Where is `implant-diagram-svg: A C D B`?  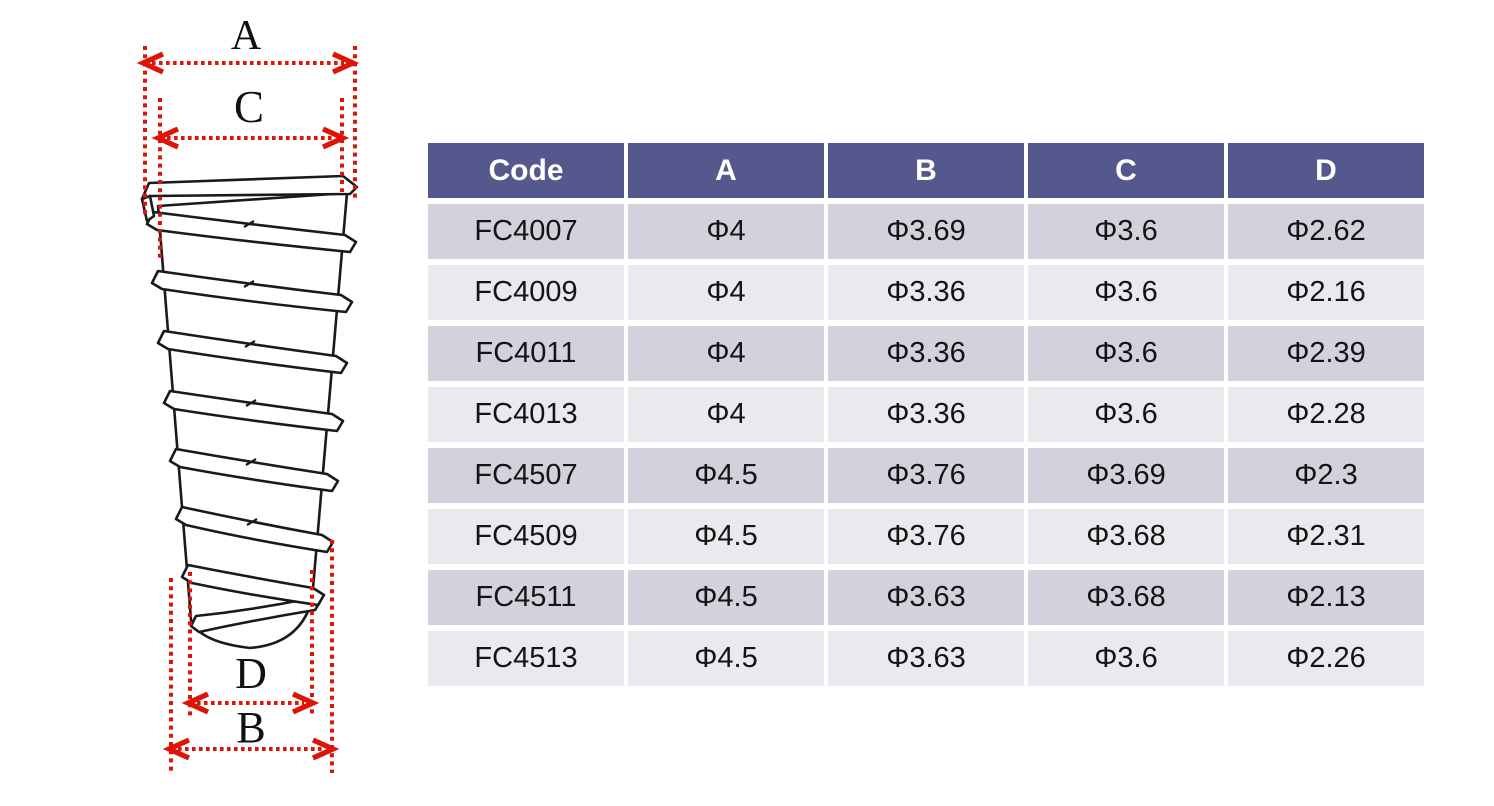 implant-diagram-svg: A C D B is located at coordinates (248, 393).